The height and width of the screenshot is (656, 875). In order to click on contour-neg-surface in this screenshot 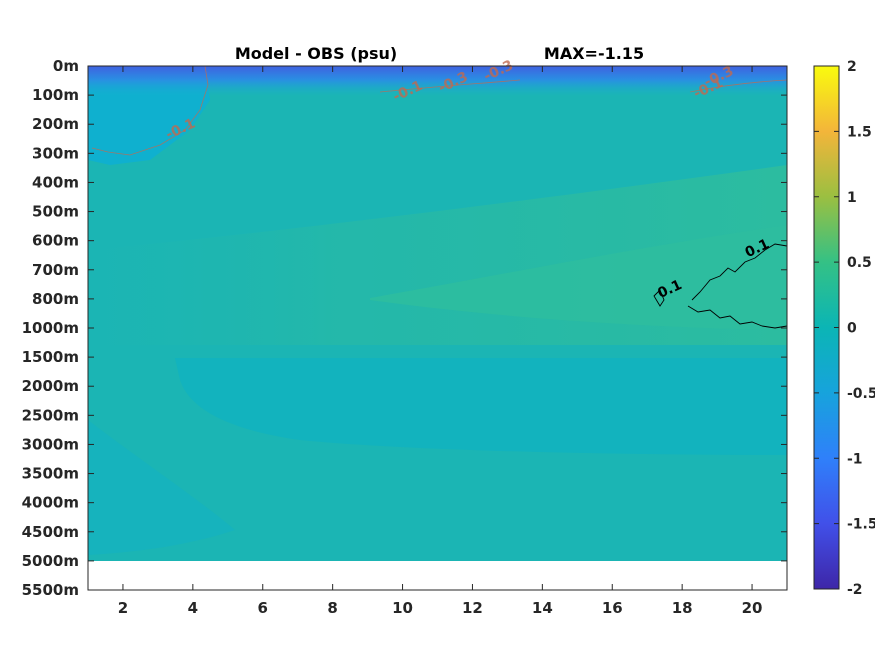, I will do `click(583, 86)`.